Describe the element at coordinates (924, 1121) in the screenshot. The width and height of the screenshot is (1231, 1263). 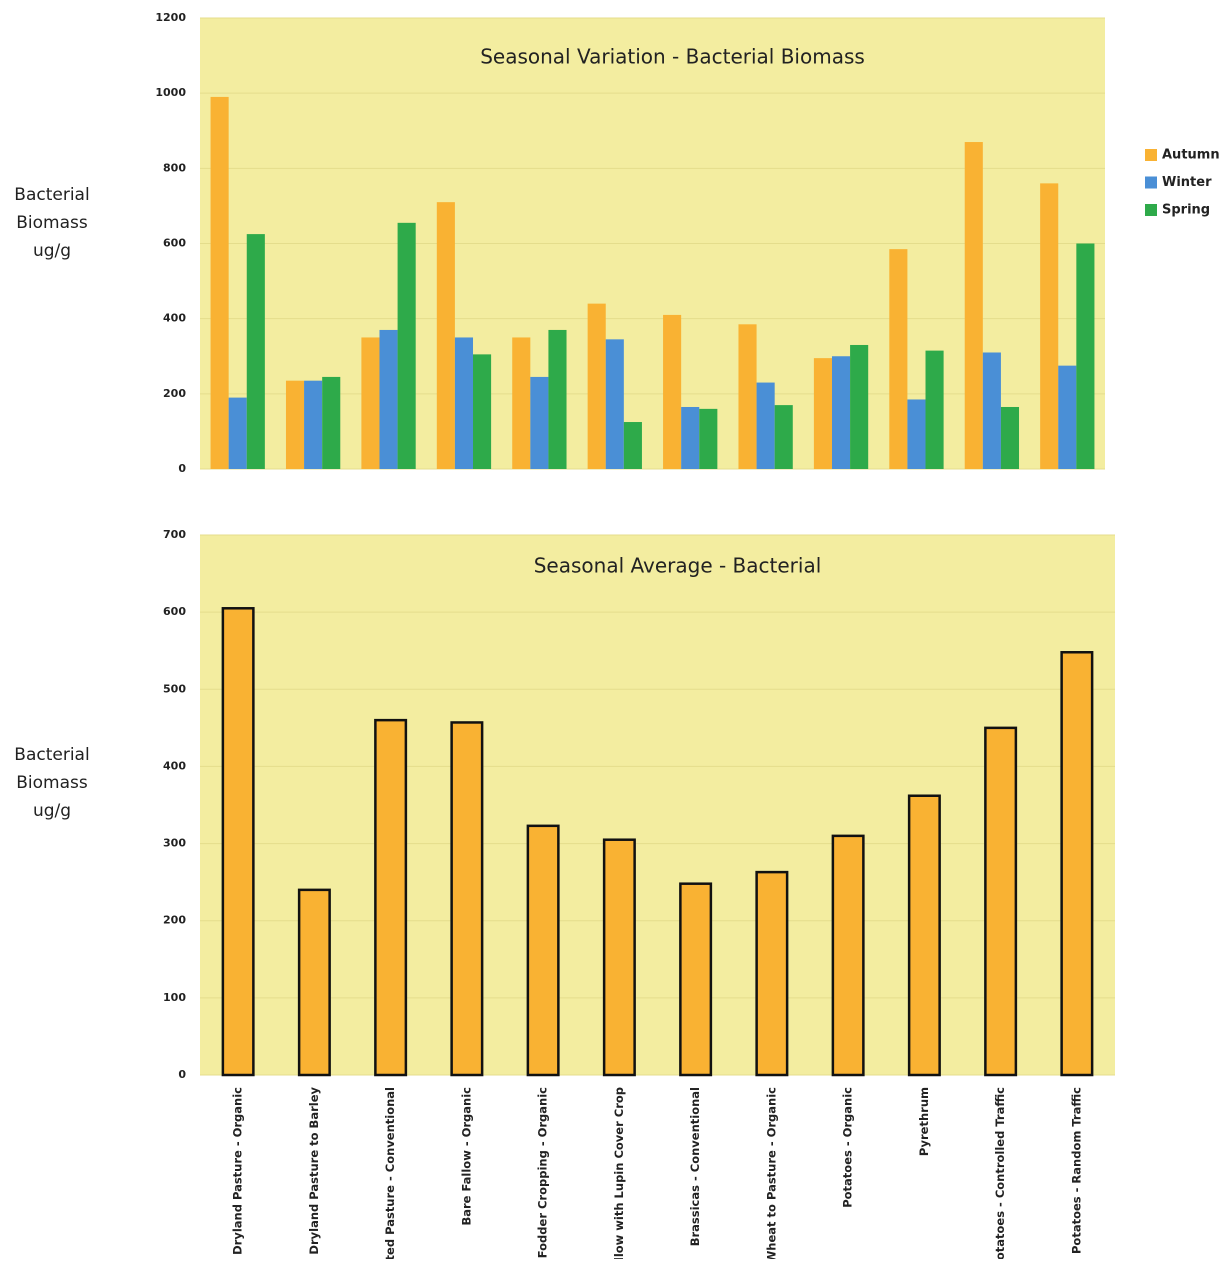
I see `x-tick-label: Pyrethrum` at that location.